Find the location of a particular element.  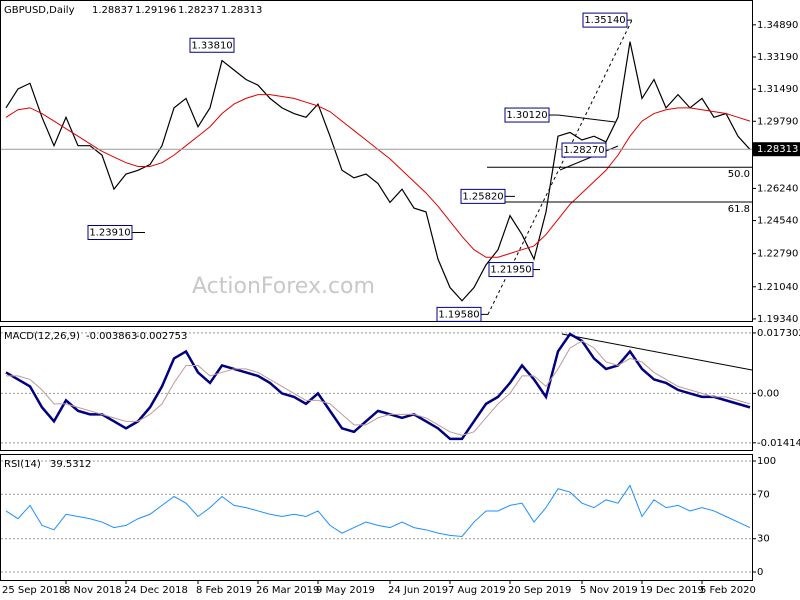

fib-label: 61.8 is located at coordinates (739, 209).